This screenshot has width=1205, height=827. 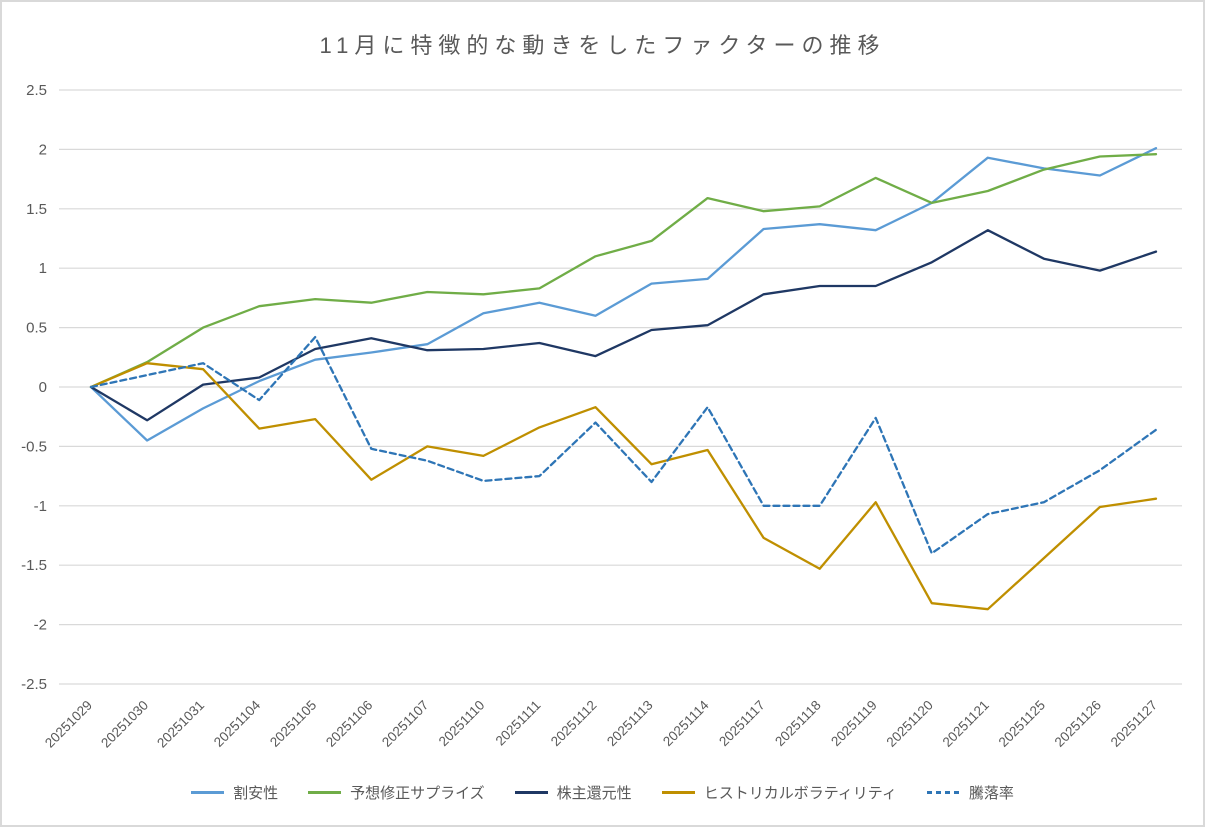 What do you see at coordinates (36, 209) in the screenshot?
I see `y-axis-tick-label: 1.5` at bounding box center [36, 209].